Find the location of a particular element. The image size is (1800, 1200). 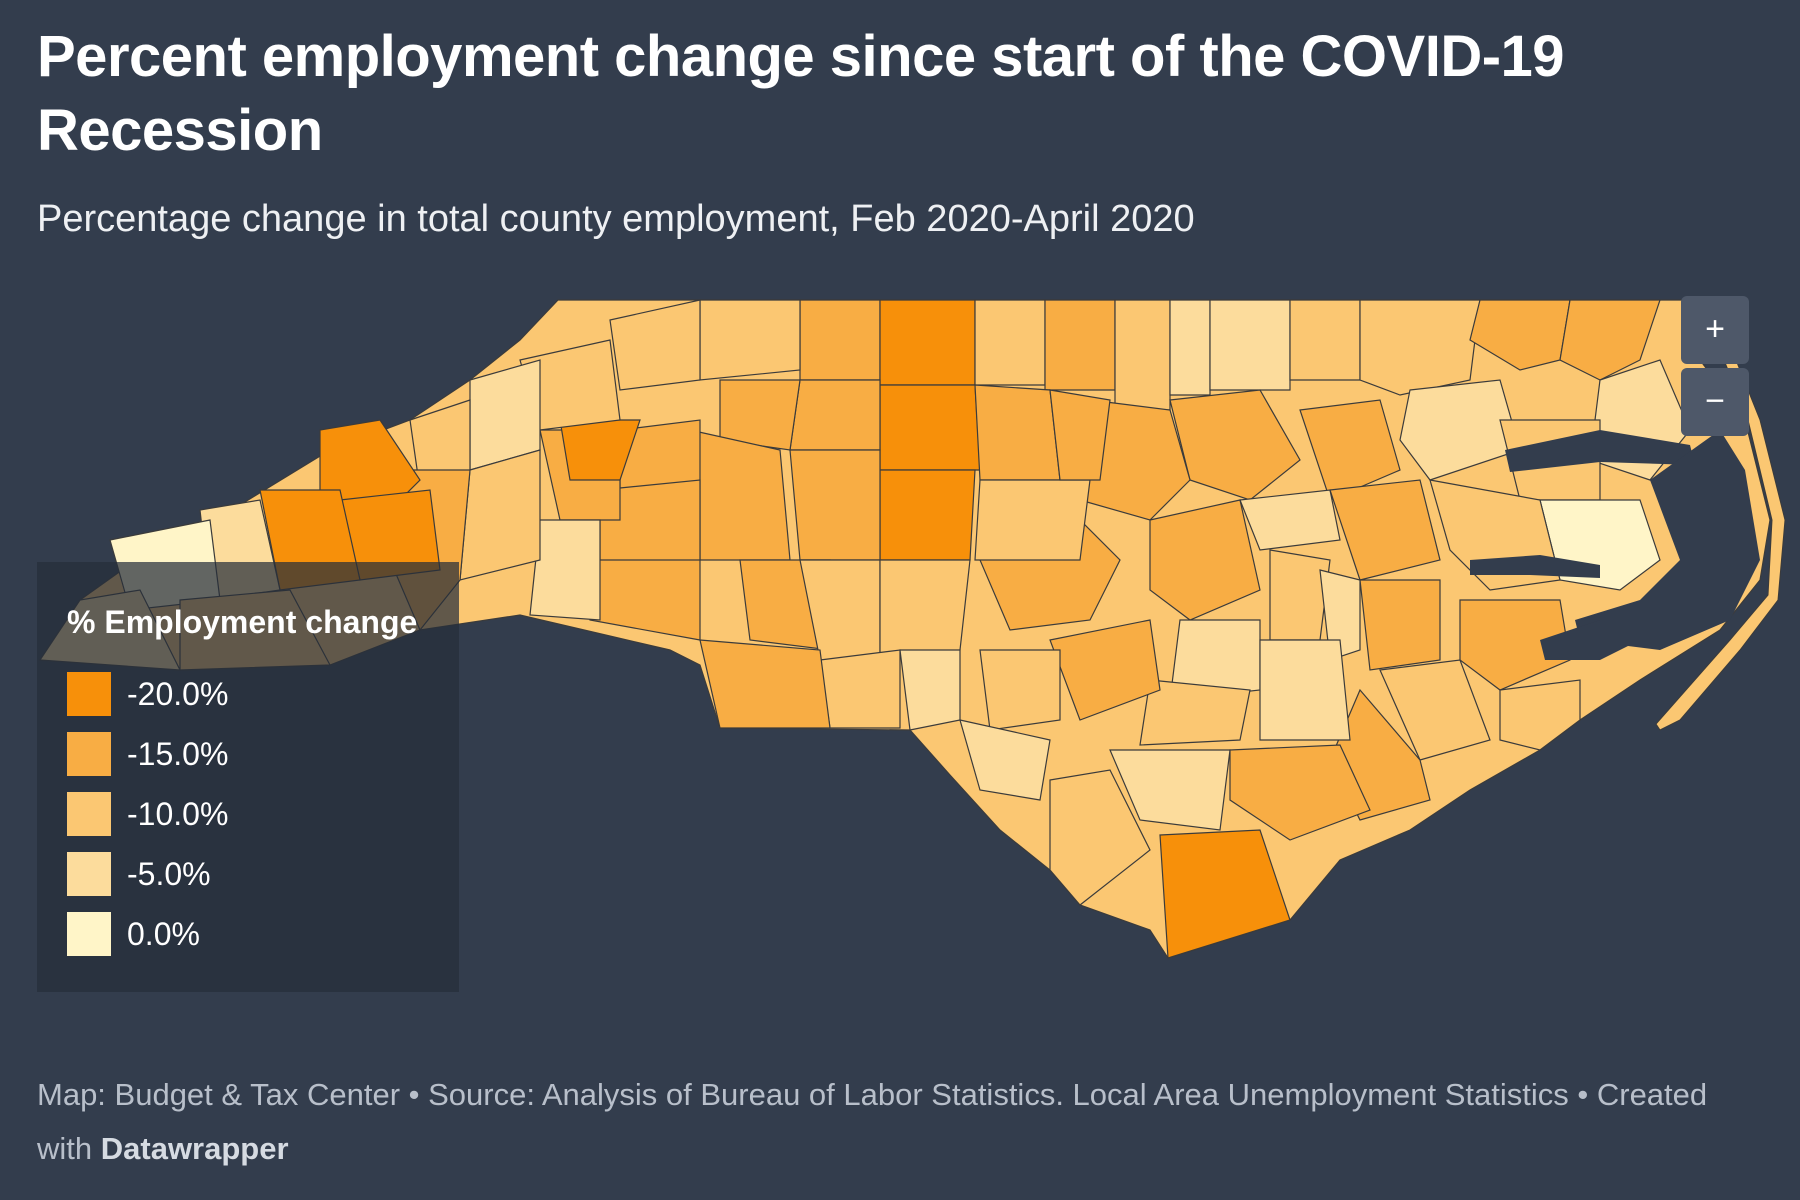

neuse-river is located at coordinates (1590, 640).